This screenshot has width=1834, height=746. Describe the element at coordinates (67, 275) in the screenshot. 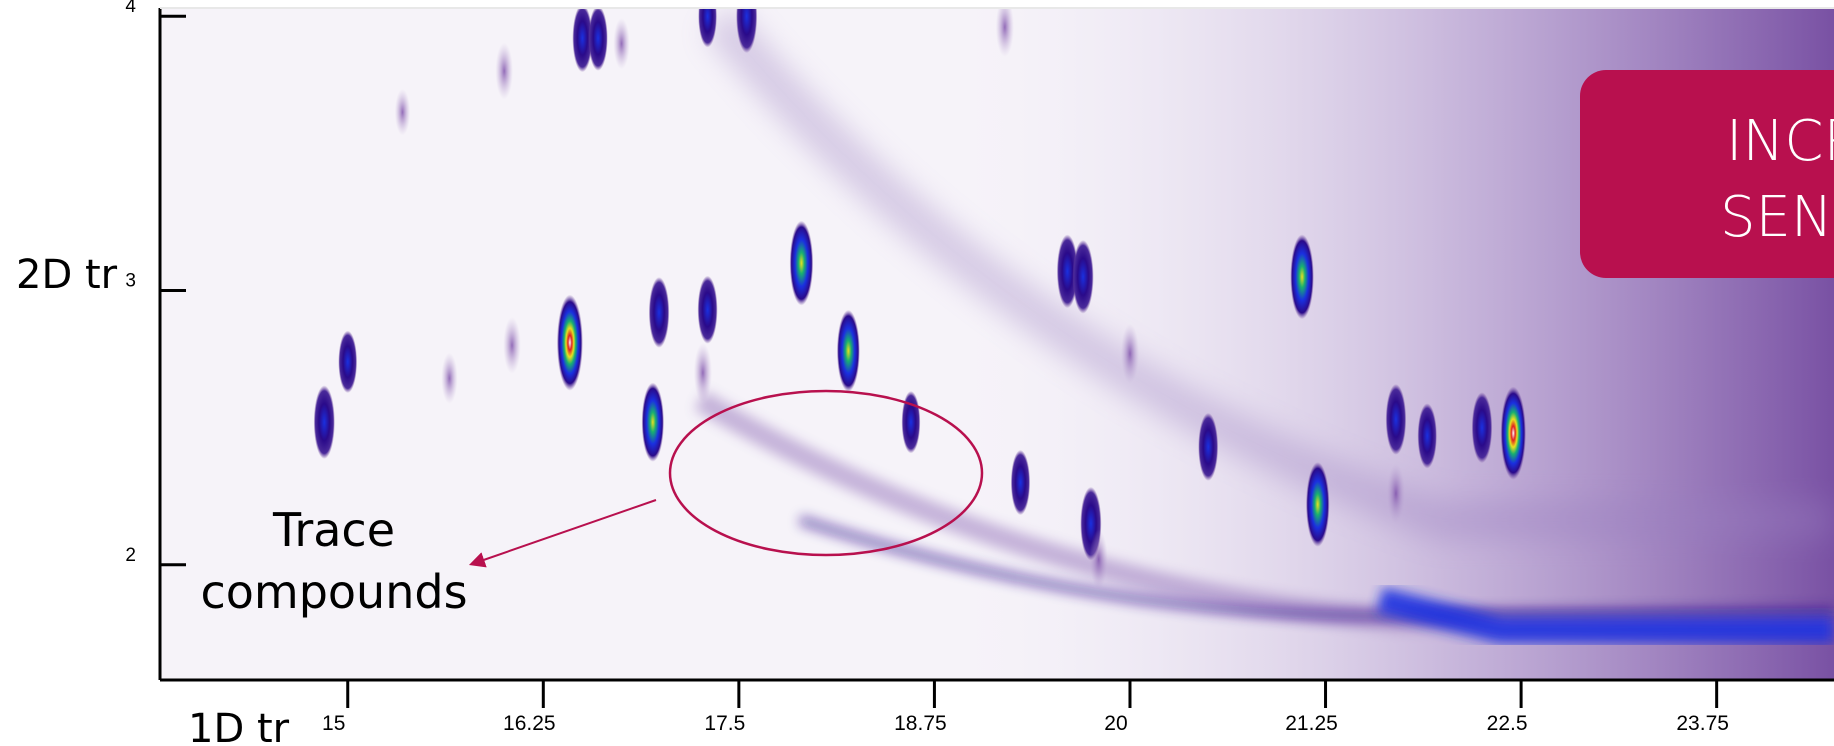

I see `y-axis-label: 2D tr` at that location.